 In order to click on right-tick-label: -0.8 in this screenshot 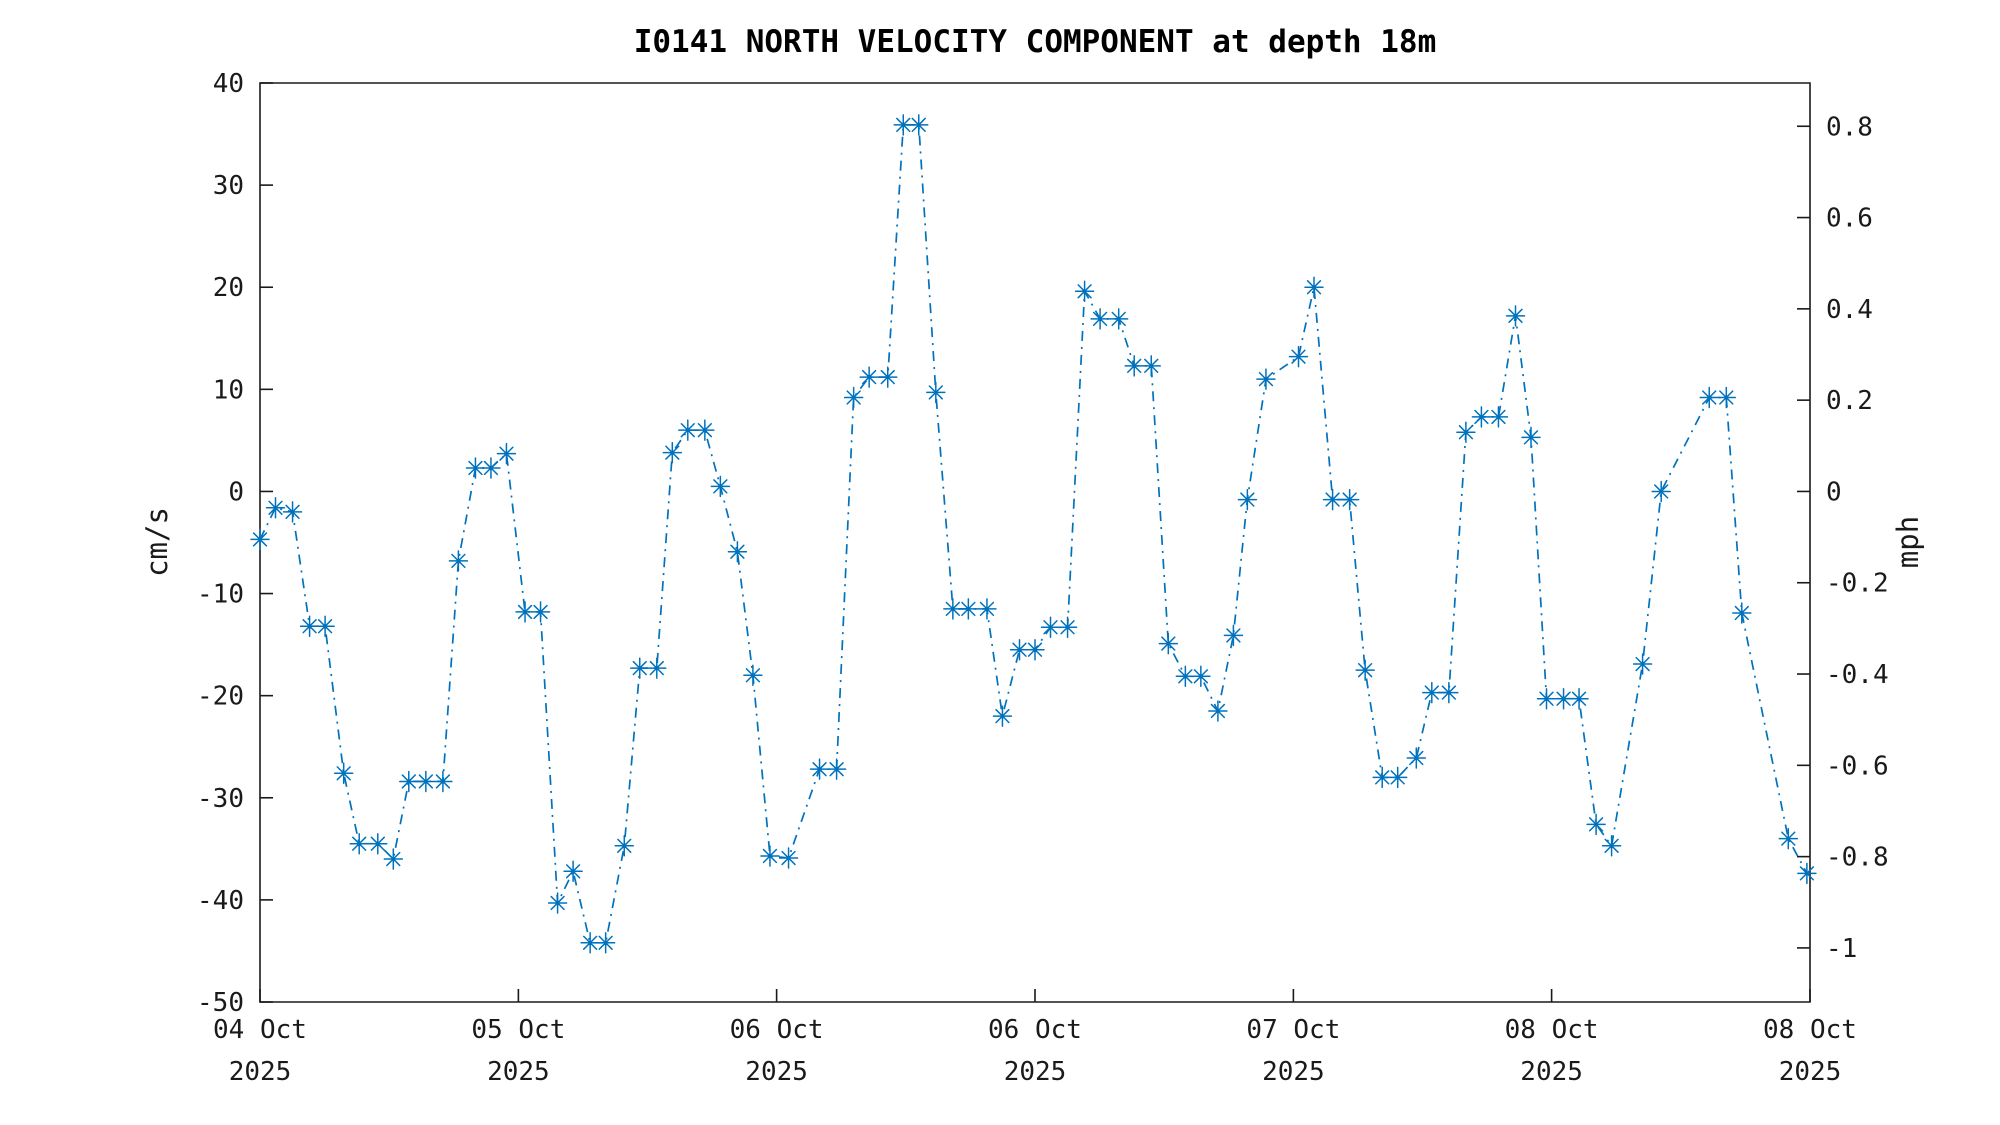, I will do `click(1857, 858)`.